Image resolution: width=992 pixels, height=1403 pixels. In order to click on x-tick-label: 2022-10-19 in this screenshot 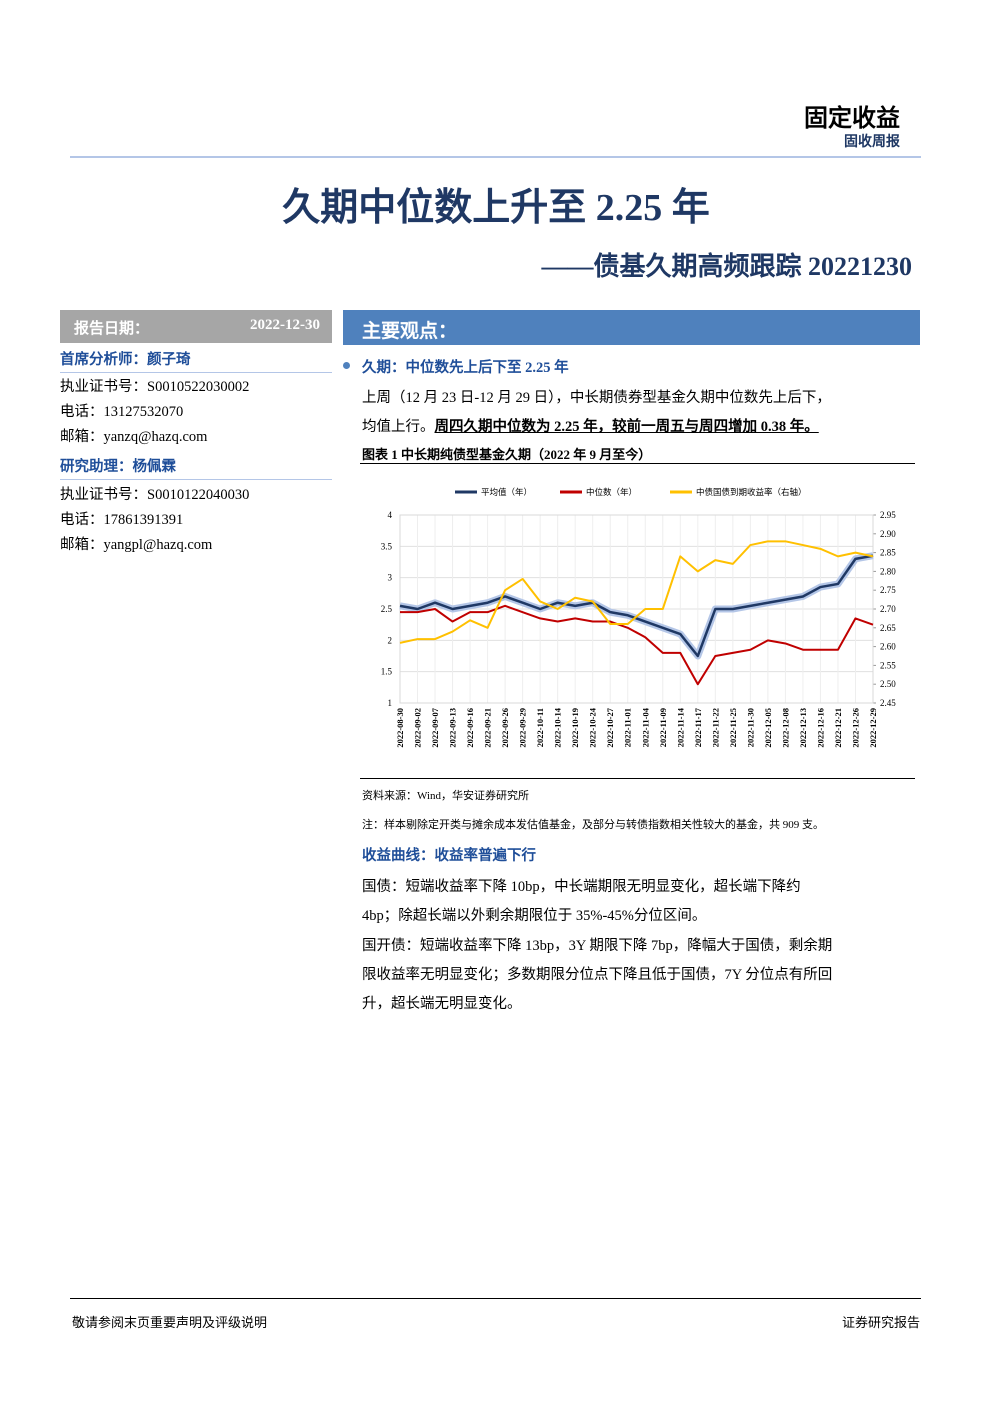, I will do `click(575, 728)`.